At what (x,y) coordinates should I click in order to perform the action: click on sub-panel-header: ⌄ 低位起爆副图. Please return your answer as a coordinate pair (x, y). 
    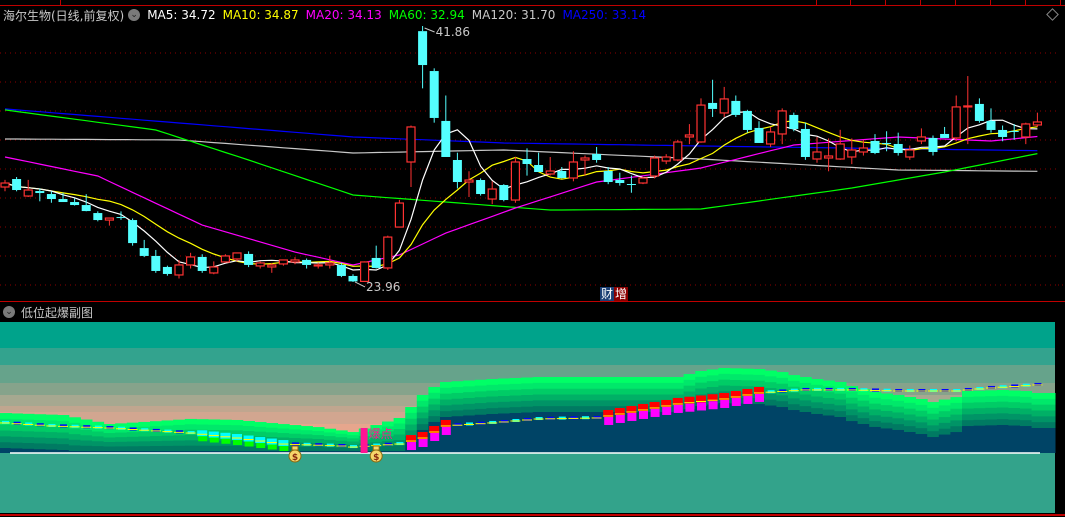
    Looking at the image, I should click on (48, 312).